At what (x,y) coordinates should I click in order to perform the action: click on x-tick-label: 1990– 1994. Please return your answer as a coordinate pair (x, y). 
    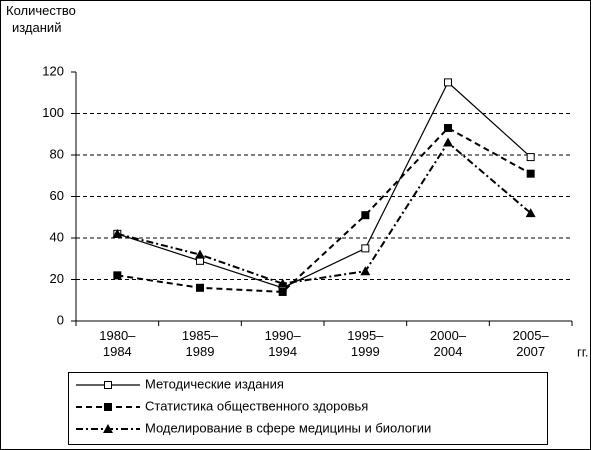
    Looking at the image, I should click on (283, 343).